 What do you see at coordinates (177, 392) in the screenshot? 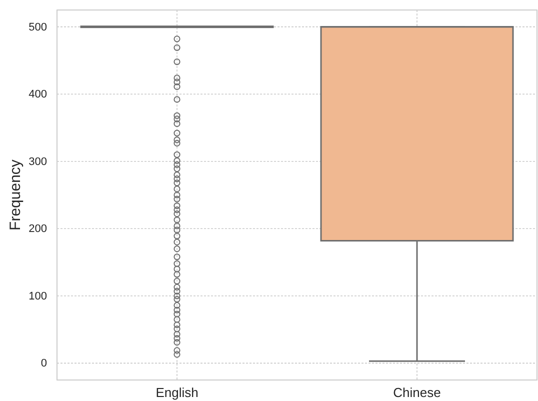
I see `x-tick-label: English` at bounding box center [177, 392].